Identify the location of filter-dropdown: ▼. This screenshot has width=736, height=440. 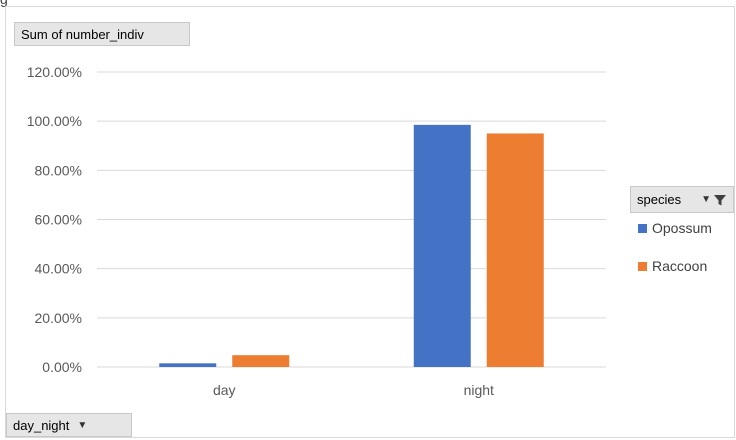
(710, 200).